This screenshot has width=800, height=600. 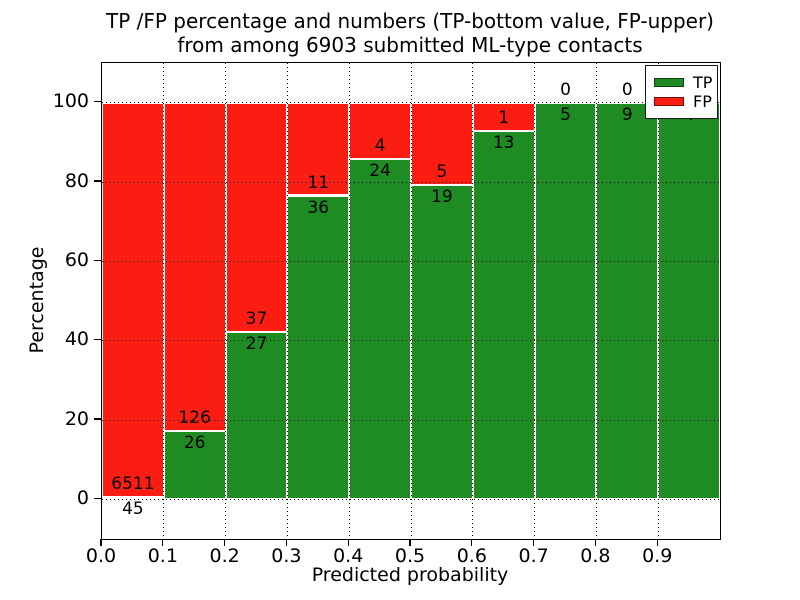 I want to click on x-tick-label: 0.3, so click(x=286, y=556).